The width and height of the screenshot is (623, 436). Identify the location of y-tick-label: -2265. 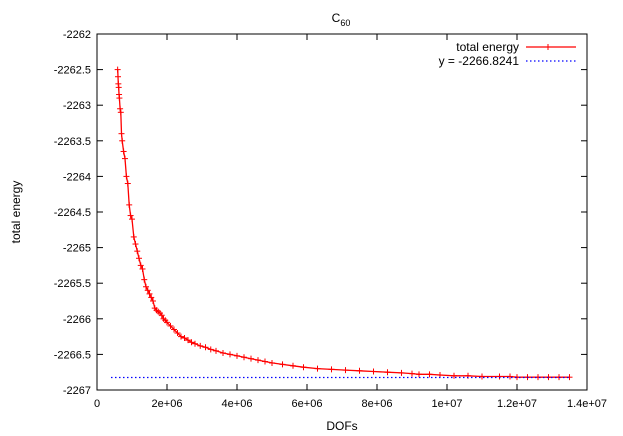
(77, 249).